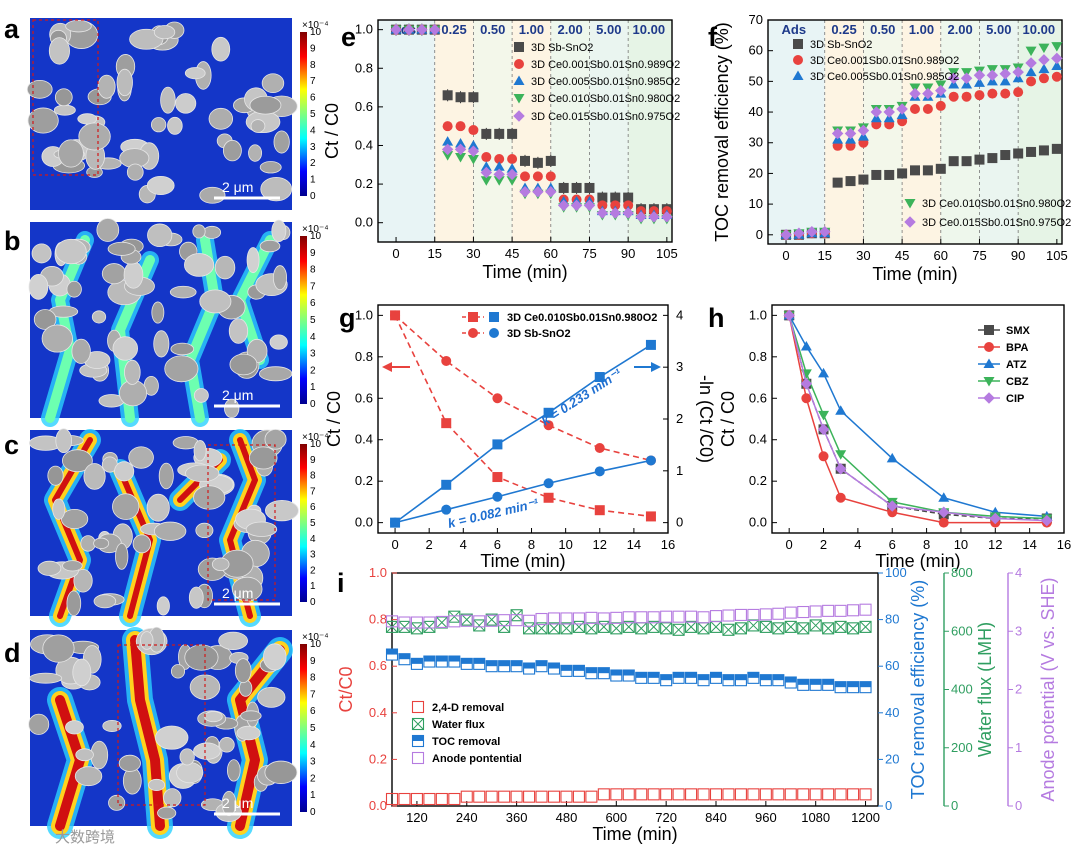 The height and width of the screenshot is (855, 1080). What do you see at coordinates (313, 745) in the screenshot?
I see `colorbar-tick-label: 4` at bounding box center [313, 745].